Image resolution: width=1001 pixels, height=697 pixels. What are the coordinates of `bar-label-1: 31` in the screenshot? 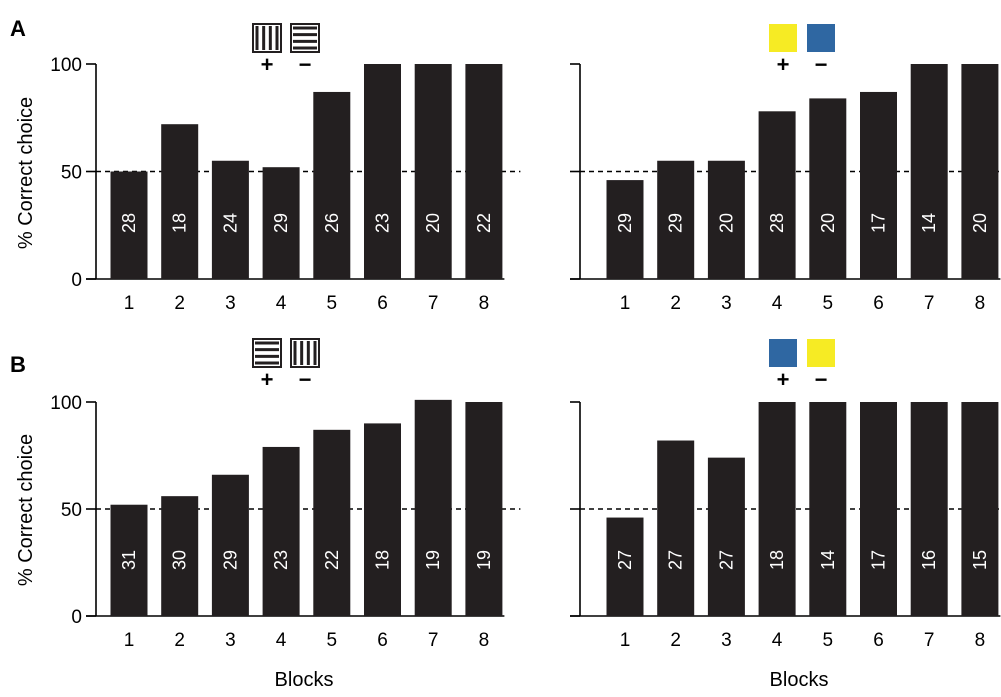 It's located at (129, 560).